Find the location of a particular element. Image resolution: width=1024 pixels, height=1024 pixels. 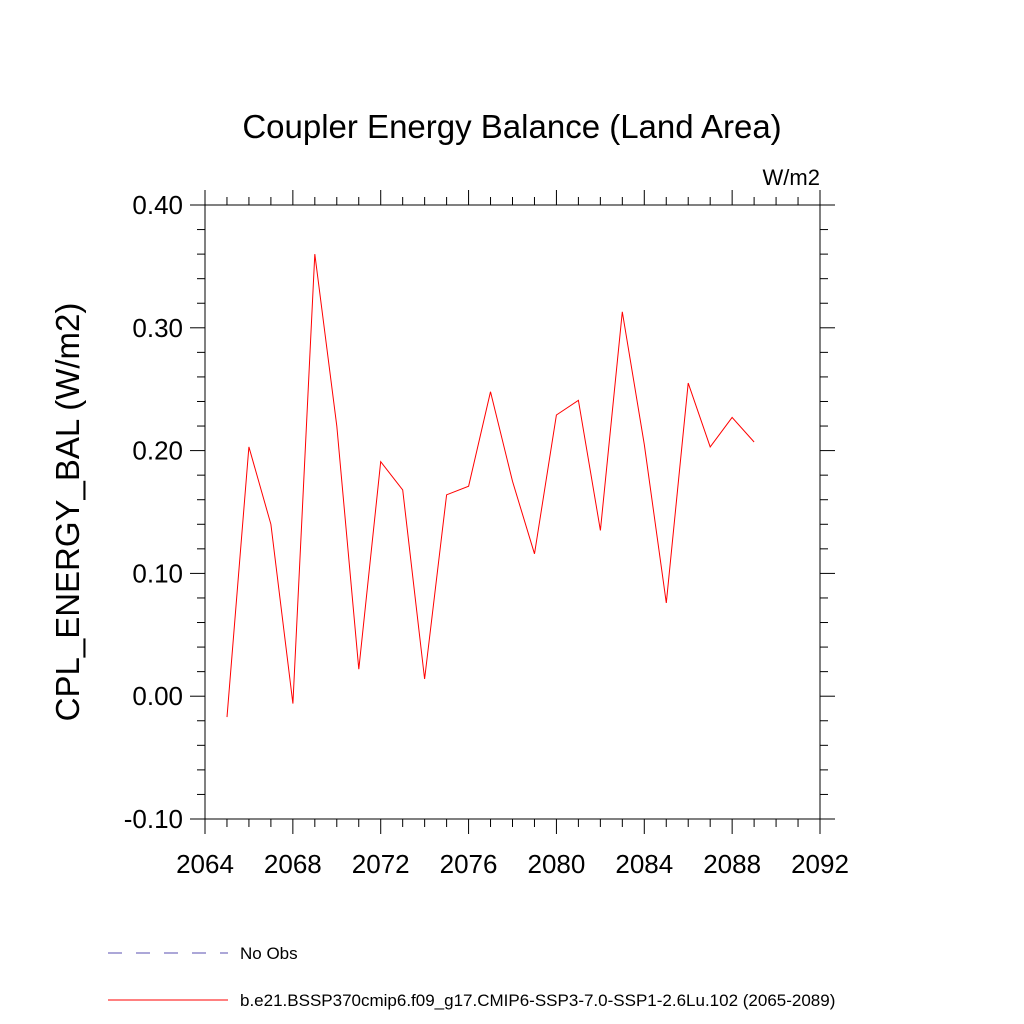

y-tick-label: 0.30 is located at coordinates (157, 328).